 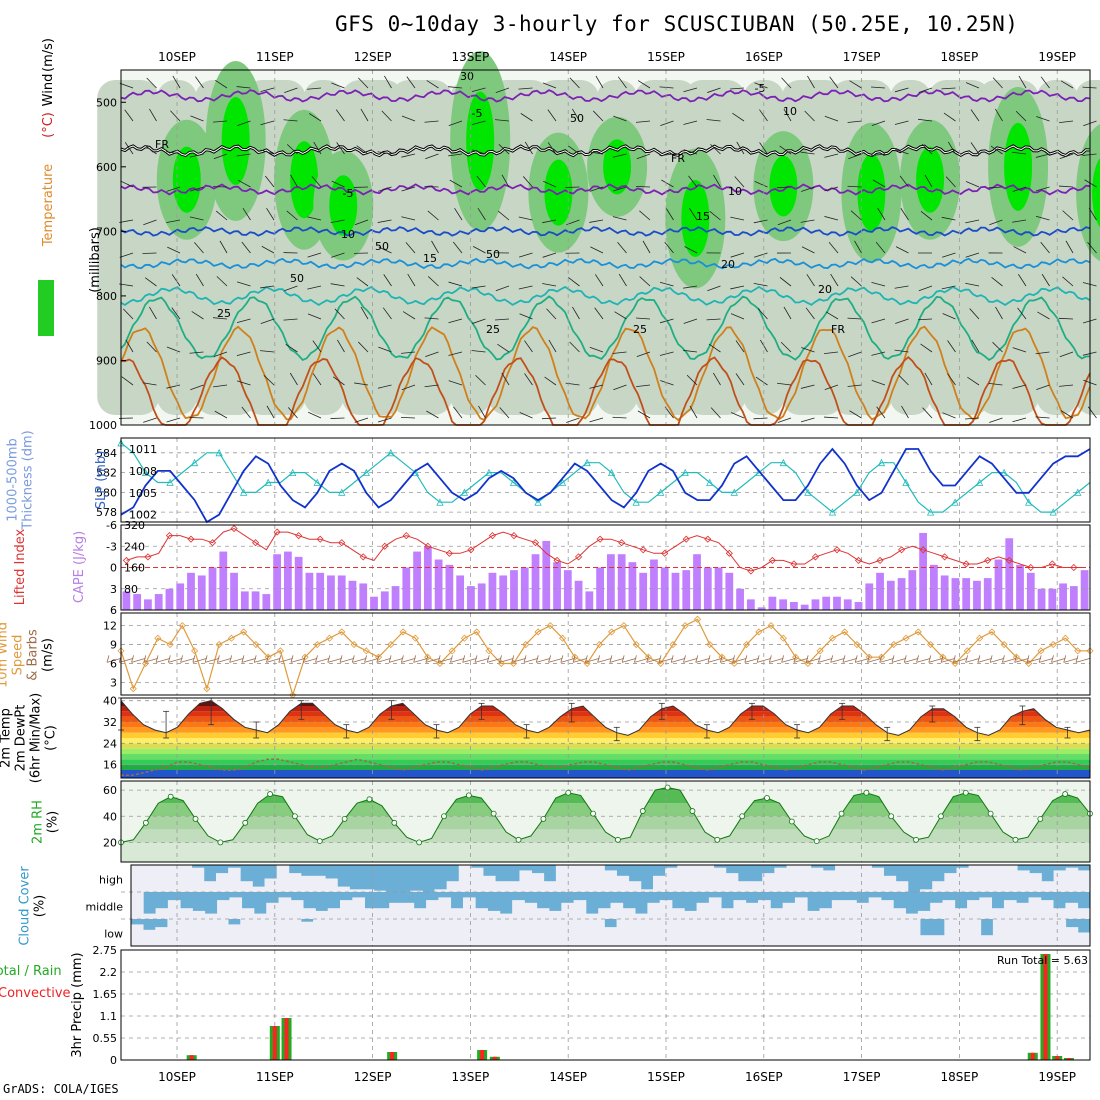 I want to click on date-label-top: 11SEP, so click(x=275, y=57).